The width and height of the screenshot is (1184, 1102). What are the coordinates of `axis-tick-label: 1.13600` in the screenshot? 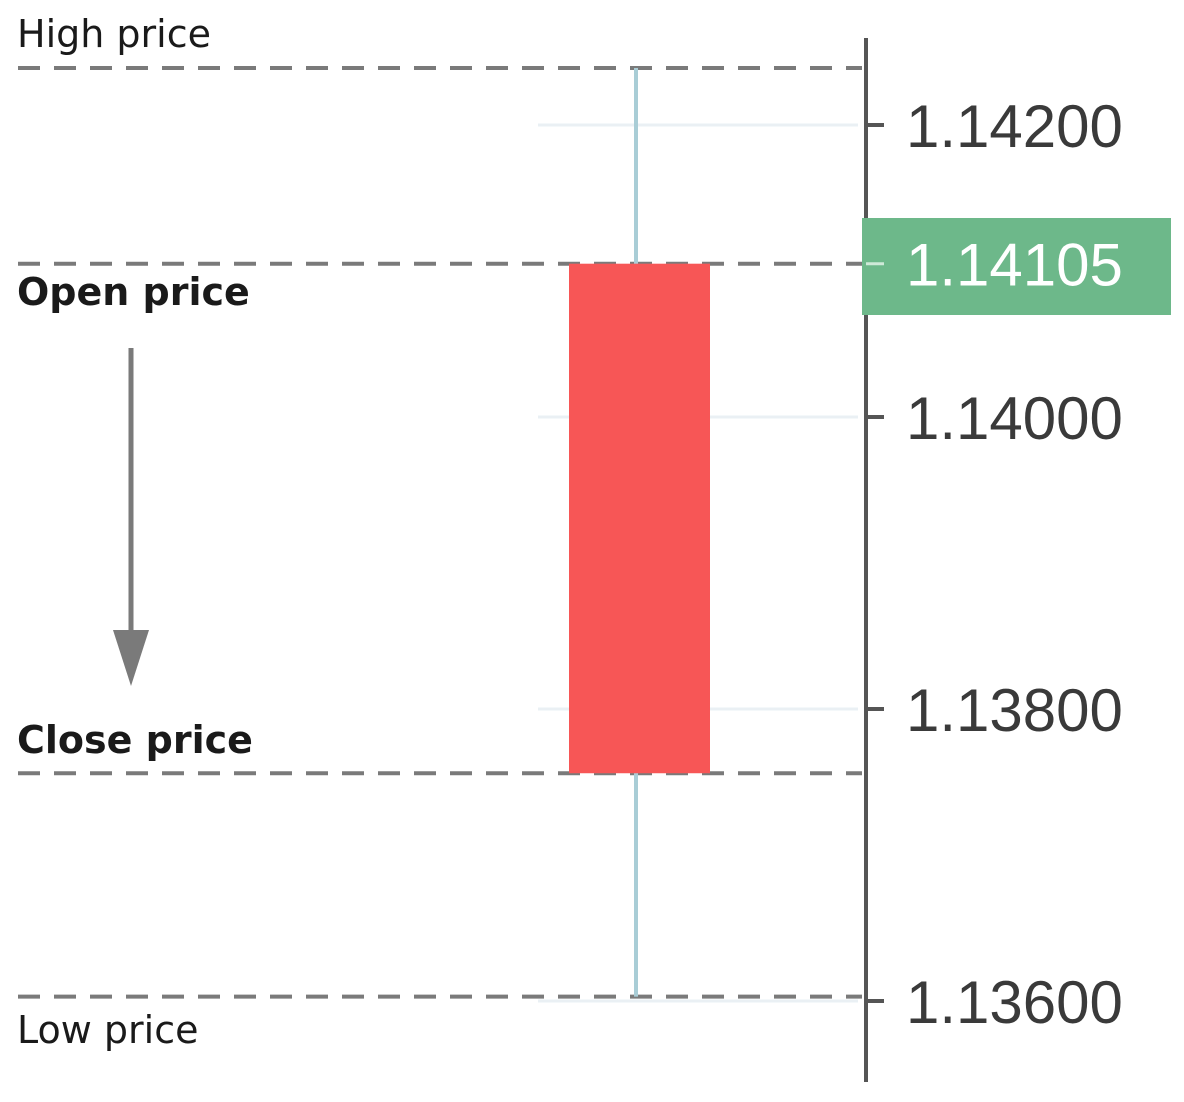 It's located at (1014, 1002).